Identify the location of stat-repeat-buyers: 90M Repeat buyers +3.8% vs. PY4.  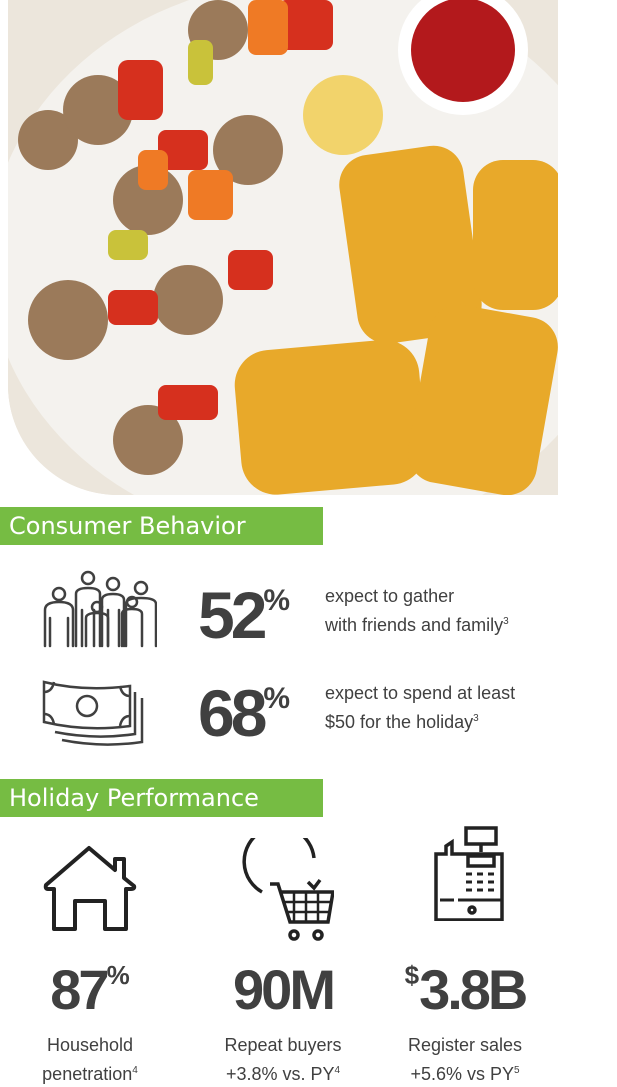
(283, 1024).